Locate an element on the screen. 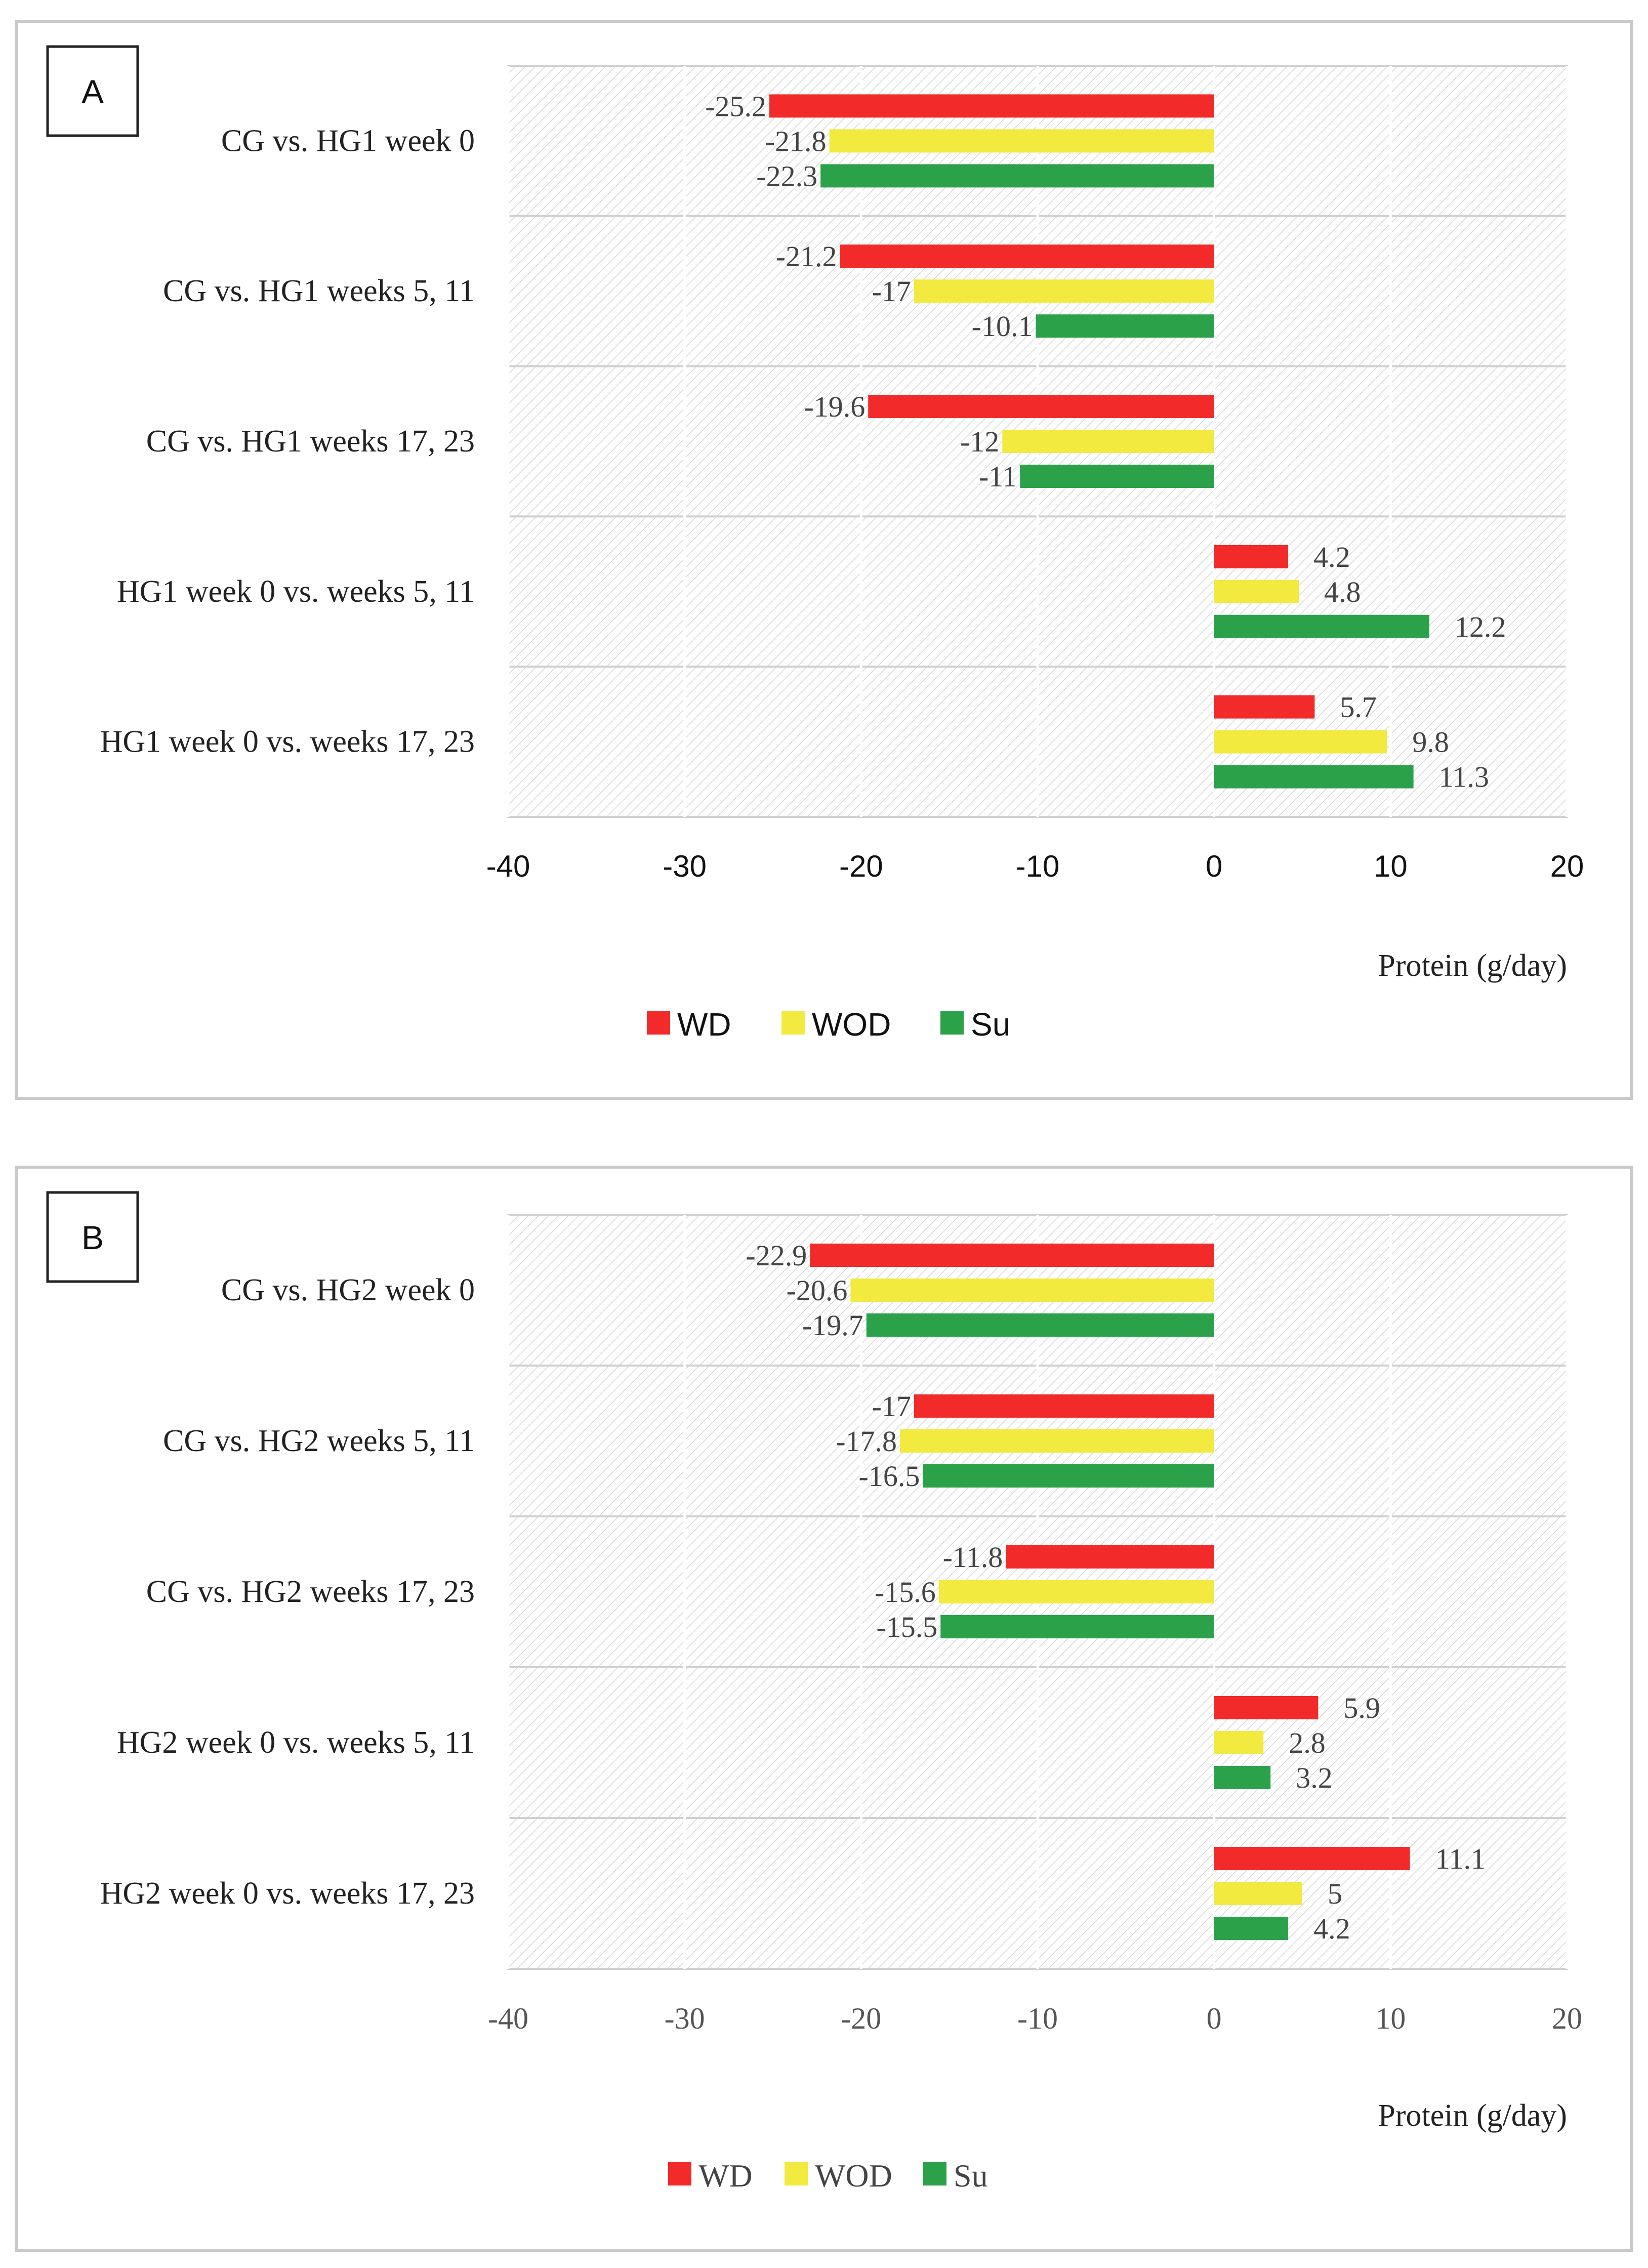 The height and width of the screenshot is (2268, 1648). panel-a-bars is located at coordinates (1099, 441).